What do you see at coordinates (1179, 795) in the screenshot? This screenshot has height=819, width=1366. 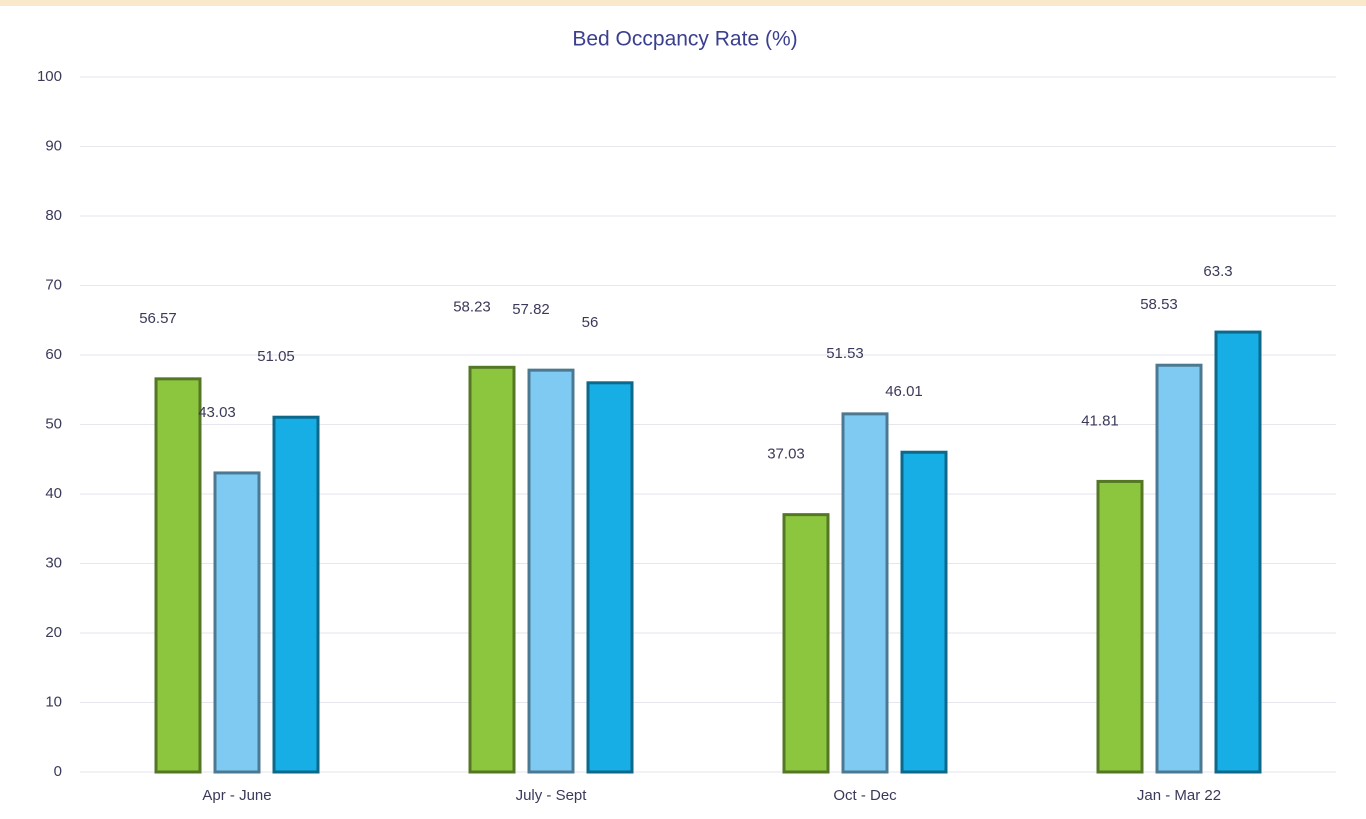 I see `x-tick-label: Jan - Mar 22` at bounding box center [1179, 795].